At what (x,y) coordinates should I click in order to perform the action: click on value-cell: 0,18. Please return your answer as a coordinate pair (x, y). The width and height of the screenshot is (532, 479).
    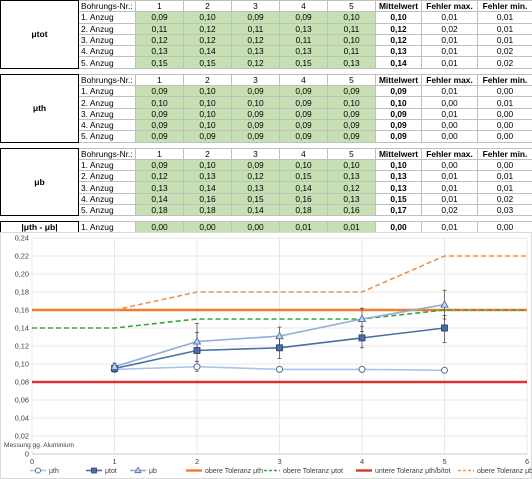
    Looking at the image, I should click on (159, 210).